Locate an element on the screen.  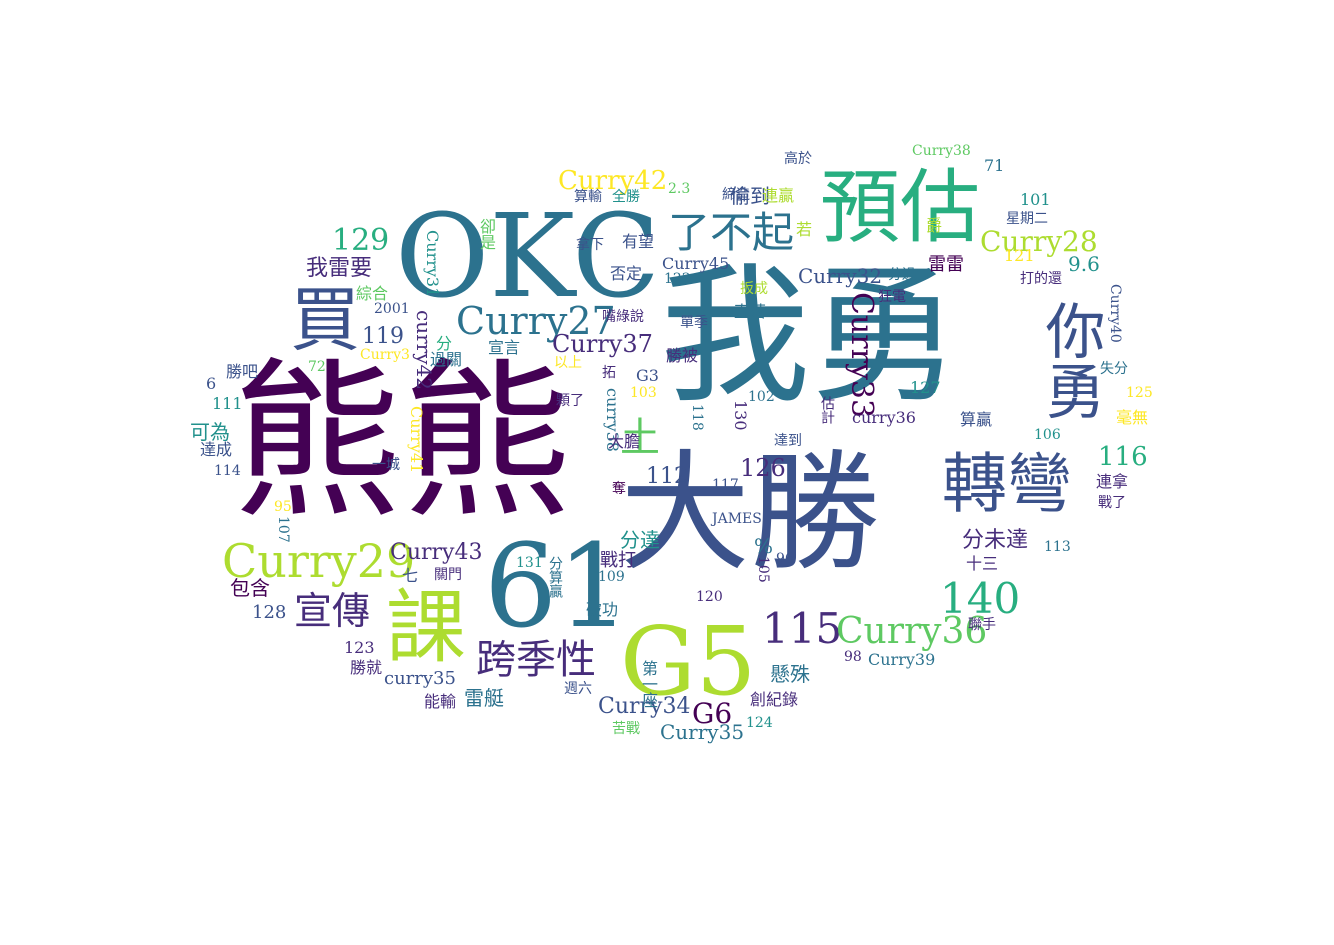
word-cloud-word: 105 is located at coordinates (763, 569).